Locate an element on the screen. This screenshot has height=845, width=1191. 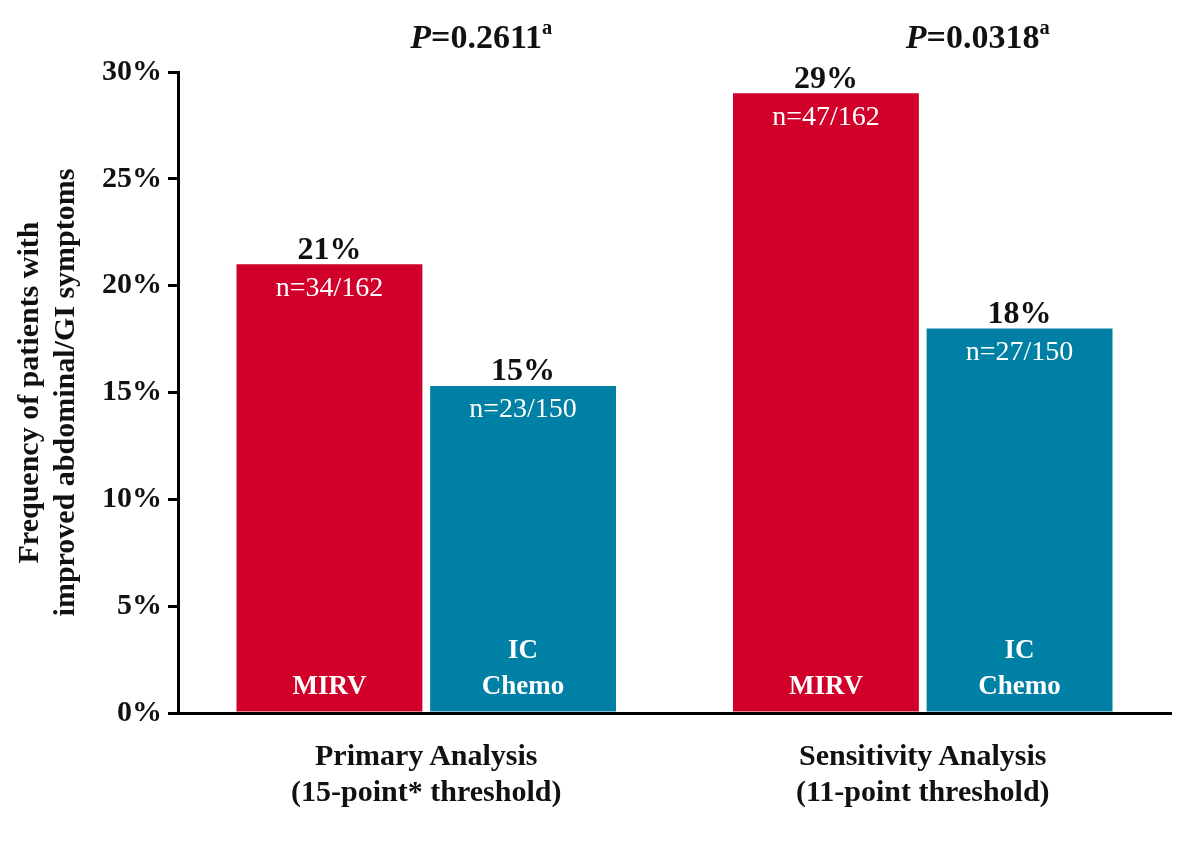
data-label: 29% is located at coordinates (825, 76).